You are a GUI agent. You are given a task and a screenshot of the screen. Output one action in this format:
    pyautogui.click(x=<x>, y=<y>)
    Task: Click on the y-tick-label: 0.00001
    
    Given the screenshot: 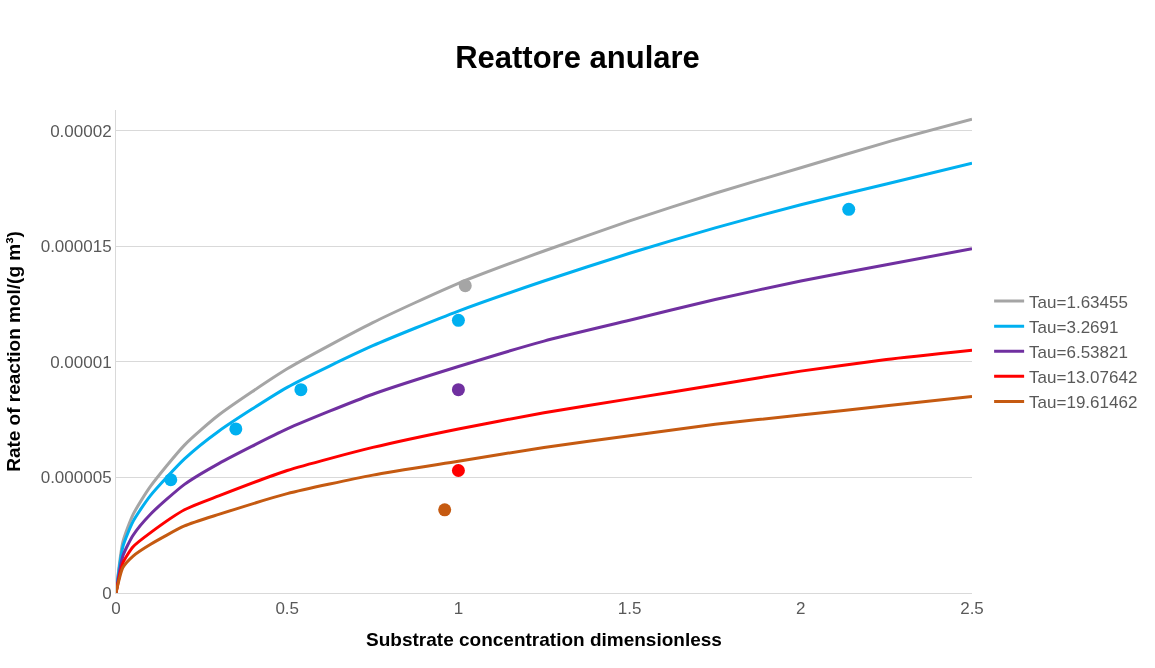 What is the action you would take?
    pyautogui.click(x=81, y=362)
    